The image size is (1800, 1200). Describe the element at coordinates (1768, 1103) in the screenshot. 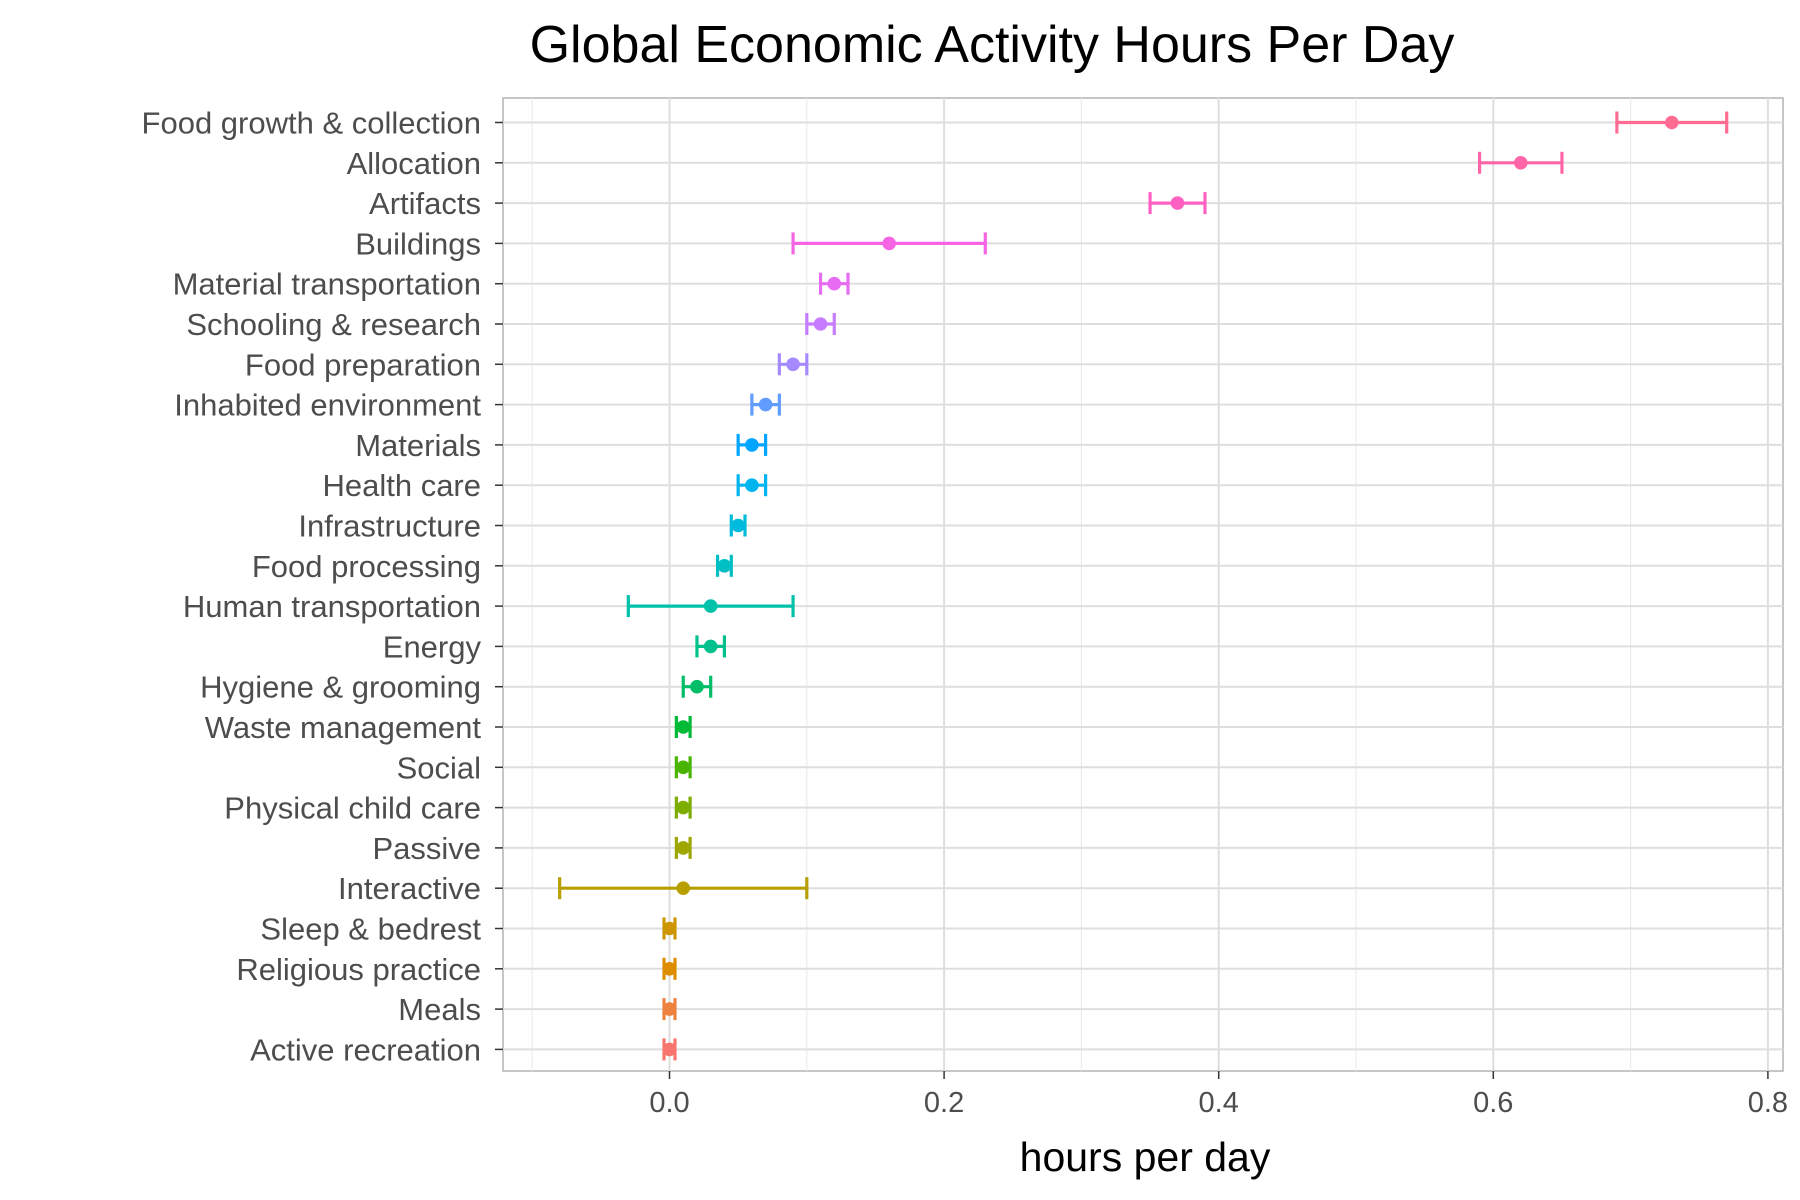

I see `x-tick-label: 0.8` at that location.